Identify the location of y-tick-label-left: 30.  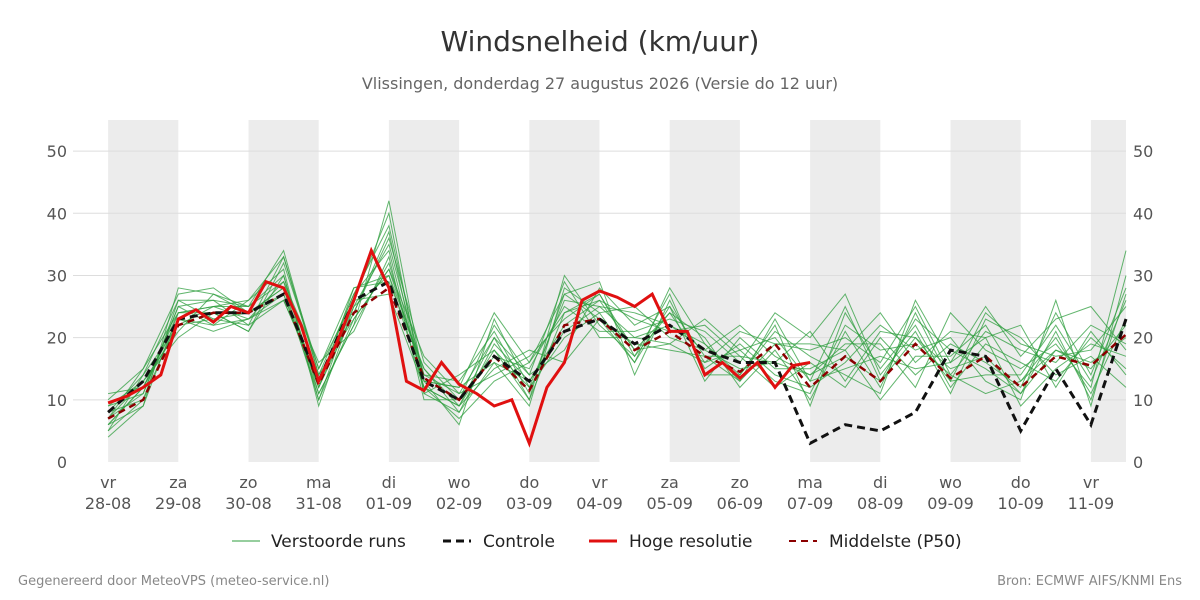
(57, 275).